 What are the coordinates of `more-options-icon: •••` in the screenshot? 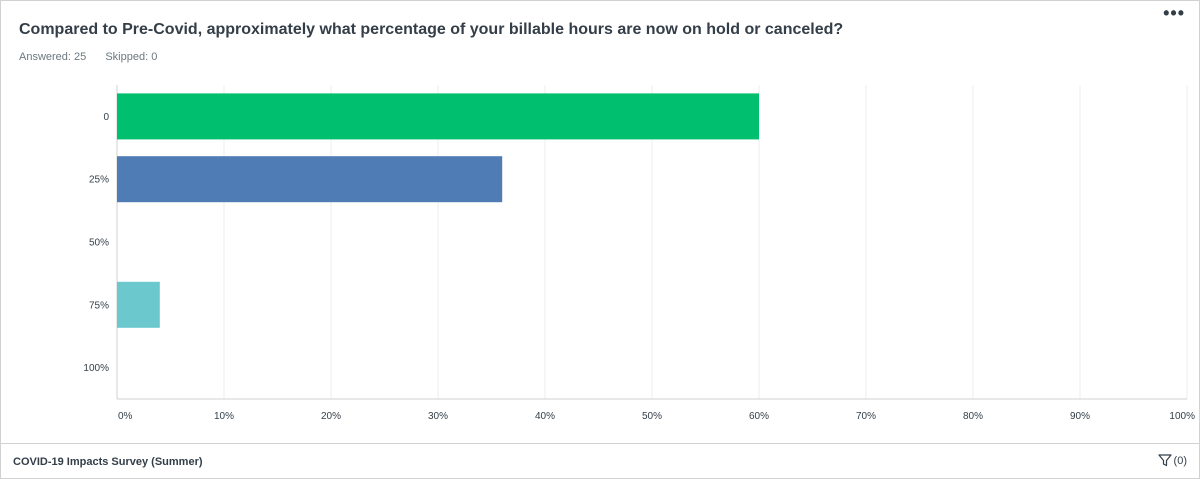 It's located at (1174, 13).